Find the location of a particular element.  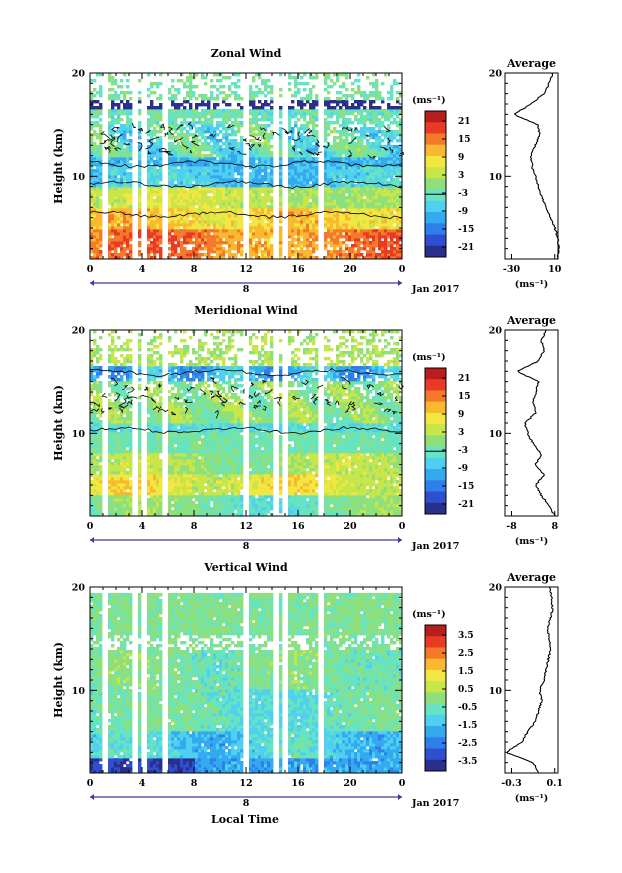

contour-line is located at coordinates (149, 145).